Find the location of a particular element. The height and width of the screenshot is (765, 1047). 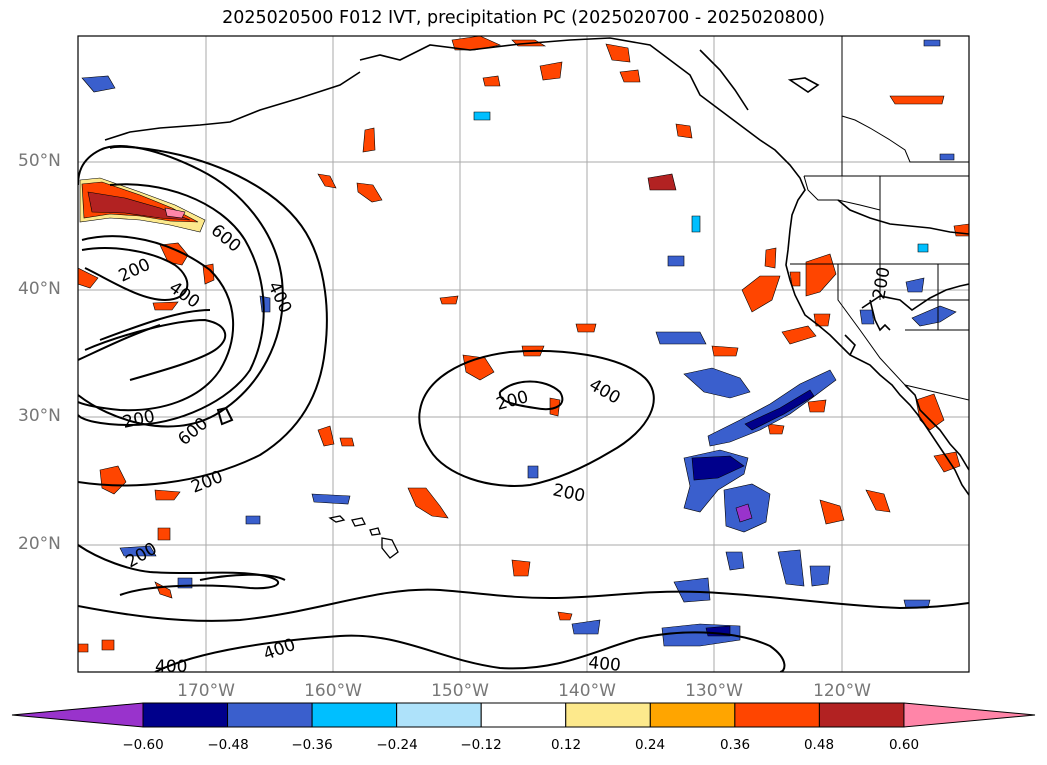

colorbar-tick: 0.48 is located at coordinates (819, 745).